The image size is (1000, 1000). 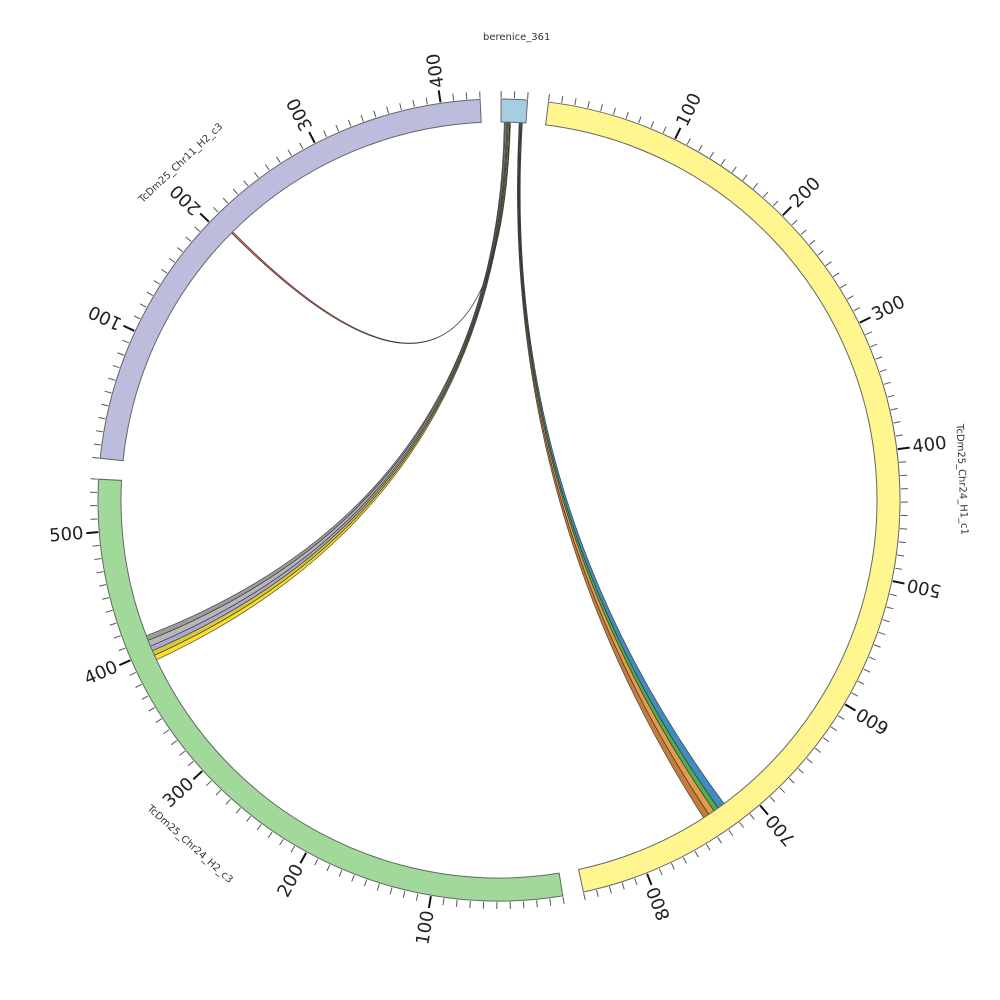 What do you see at coordinates (888, 309) in the screenshot?
I see `tick-label: 300` at bounding box center [888, 309].